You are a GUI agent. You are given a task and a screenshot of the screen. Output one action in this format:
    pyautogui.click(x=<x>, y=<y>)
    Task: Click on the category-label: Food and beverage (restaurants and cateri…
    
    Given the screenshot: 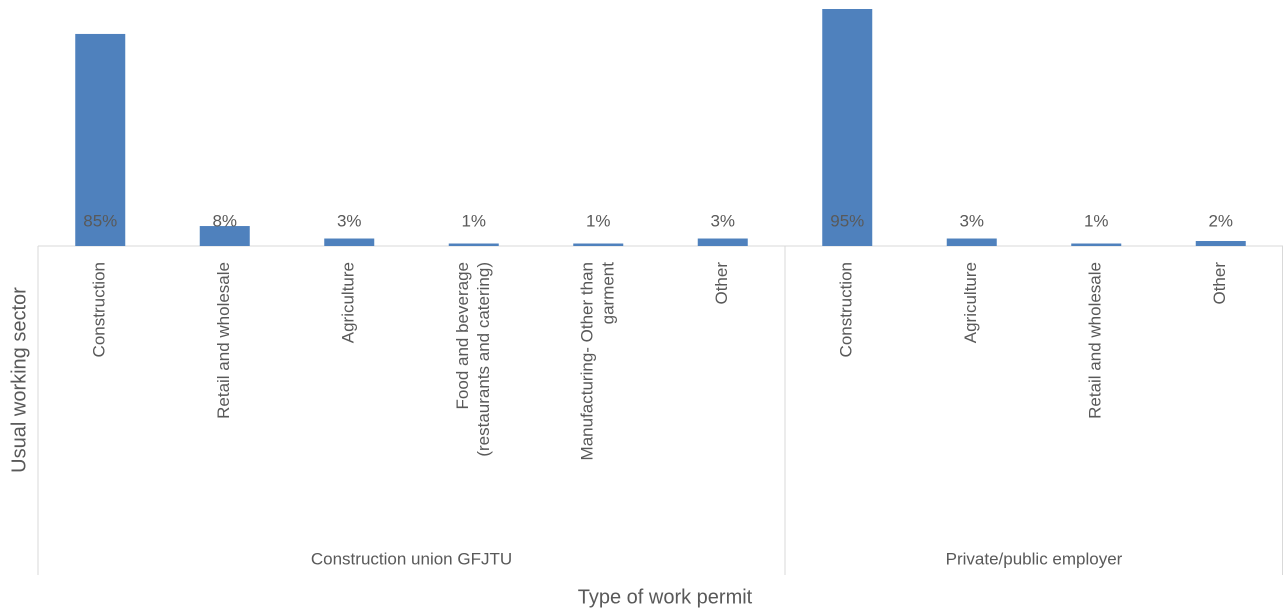 What is the action you would take?
    pyautogui.click(x=473, y=359)
    